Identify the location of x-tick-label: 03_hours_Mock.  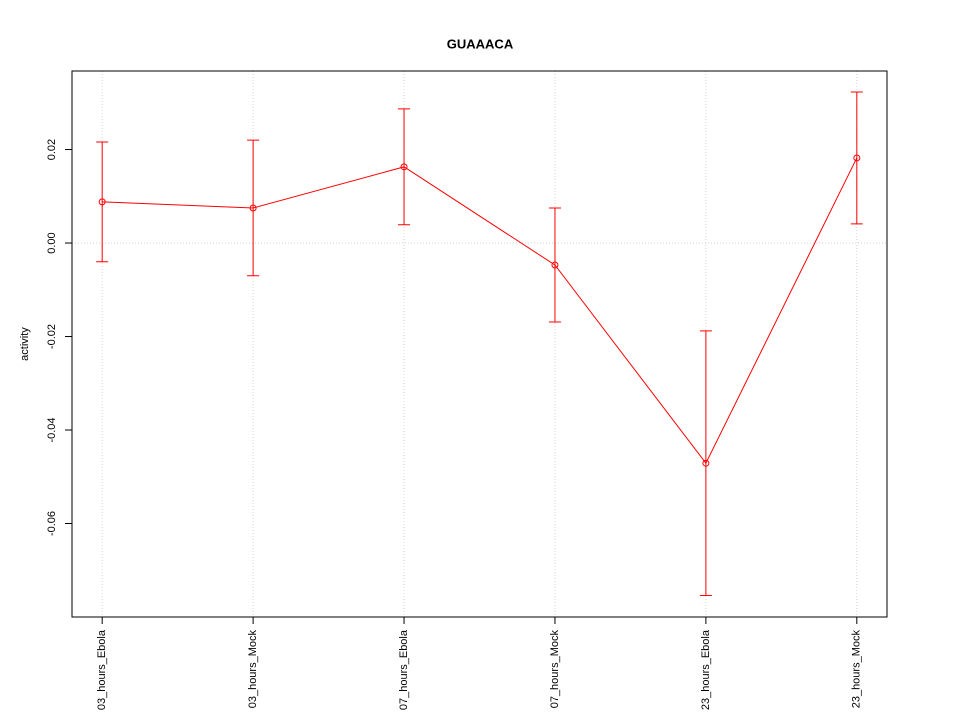
(253, 669).